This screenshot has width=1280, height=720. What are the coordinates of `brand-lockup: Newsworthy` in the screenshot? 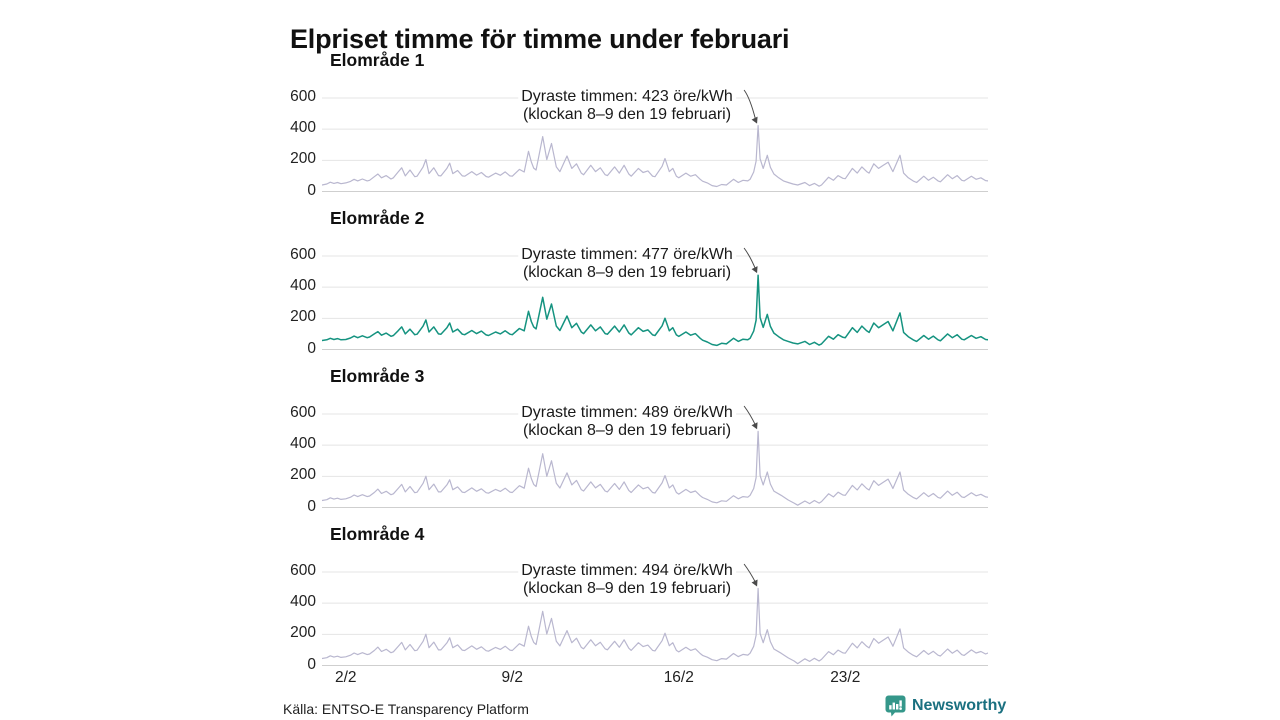 It's located at (945, 706).